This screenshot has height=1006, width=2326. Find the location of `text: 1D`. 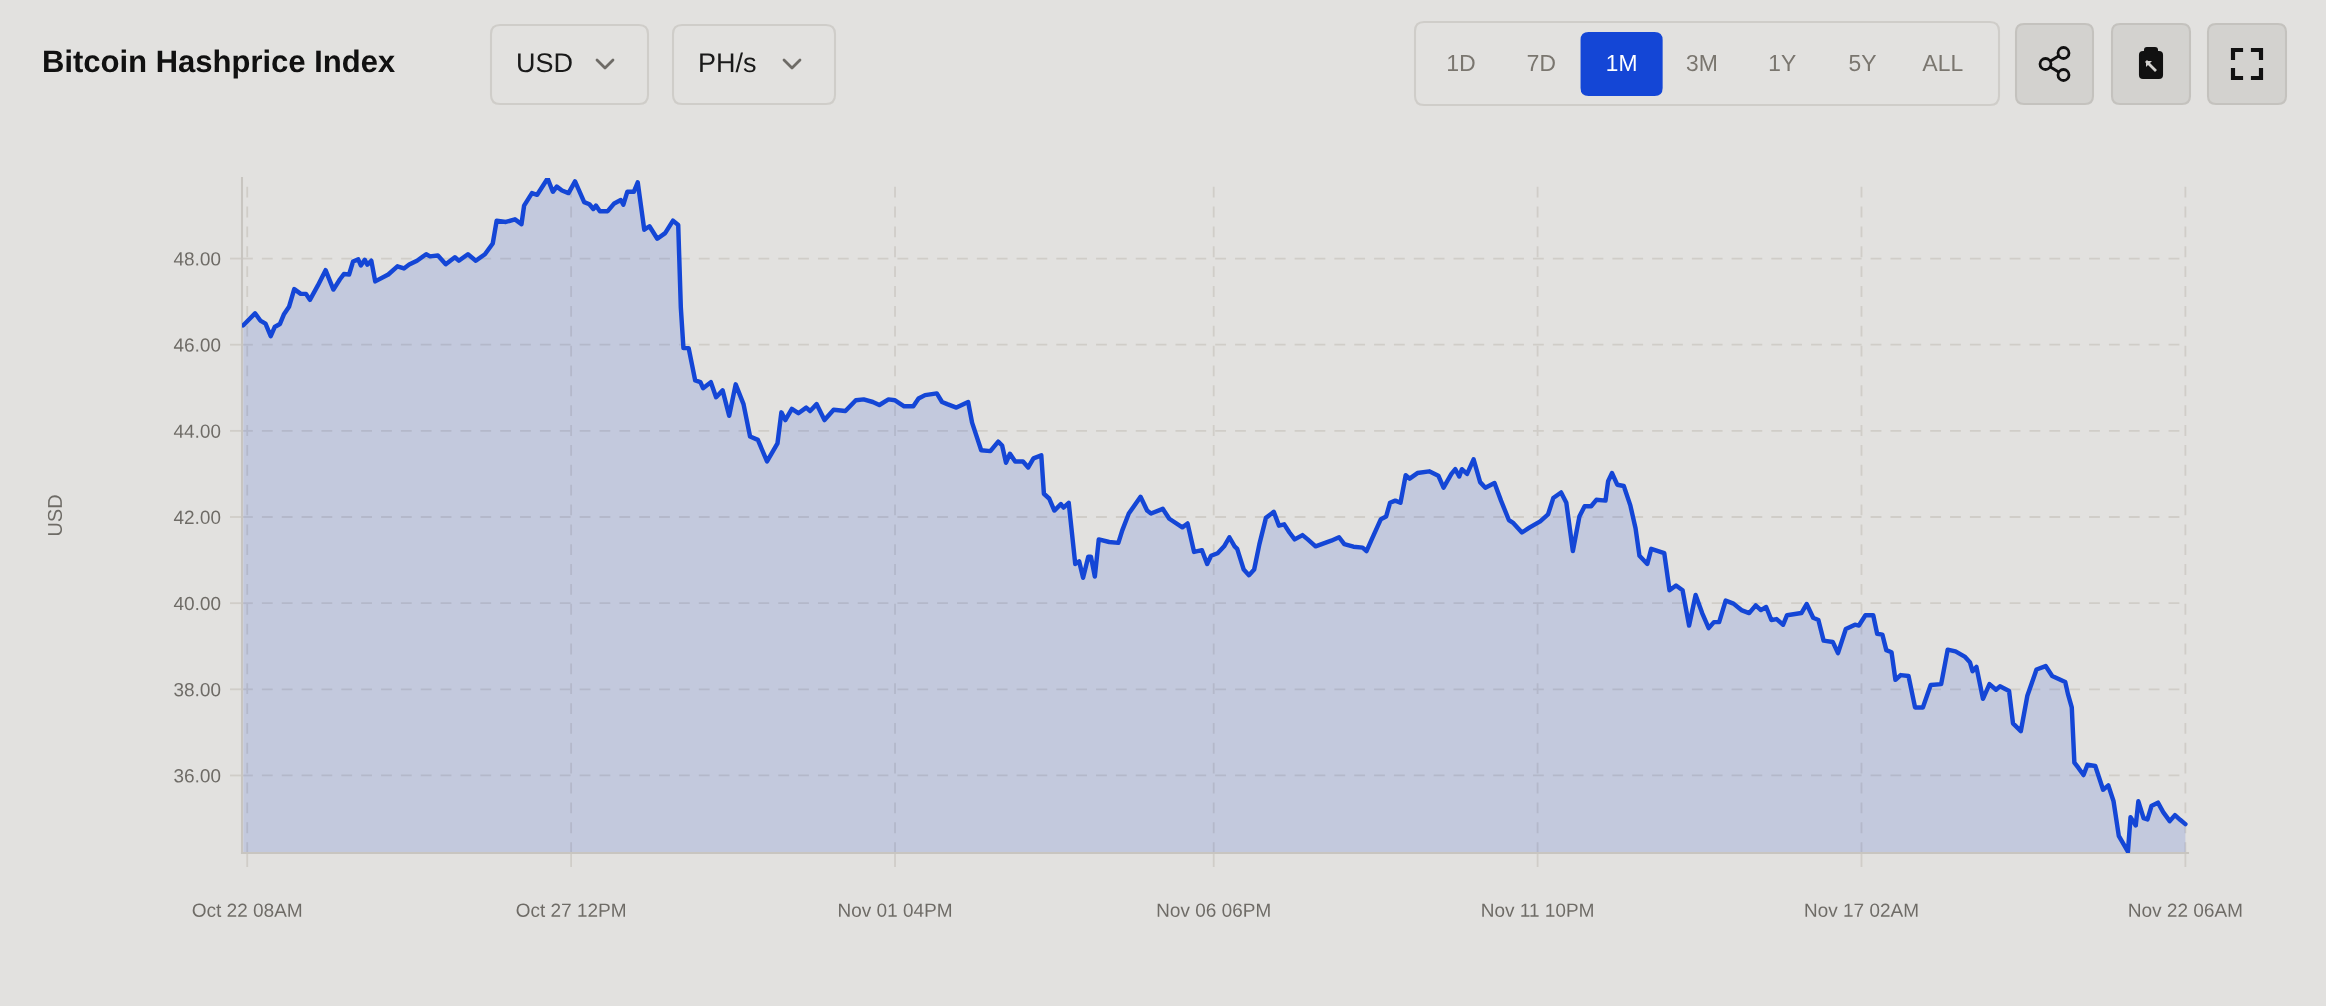

text: 1D is located at coordinates (1461, 63).